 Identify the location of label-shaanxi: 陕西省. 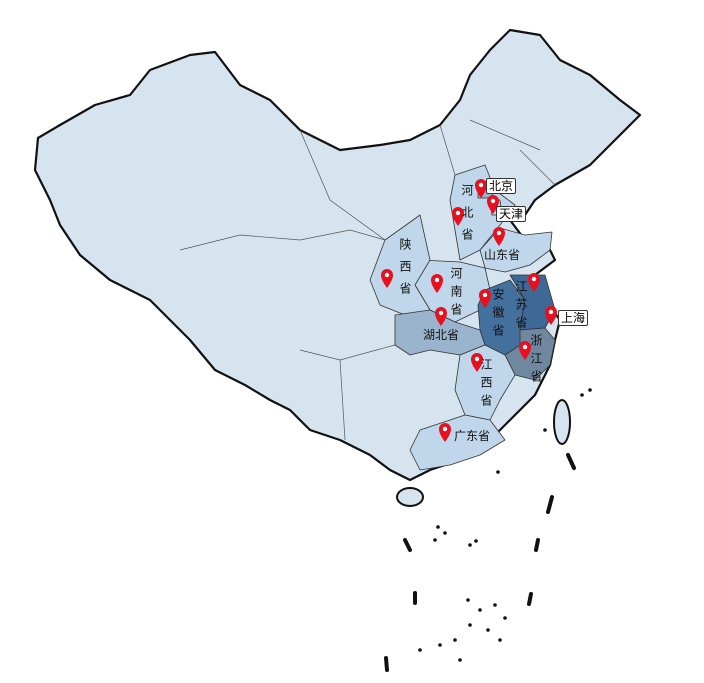
(405, 271).